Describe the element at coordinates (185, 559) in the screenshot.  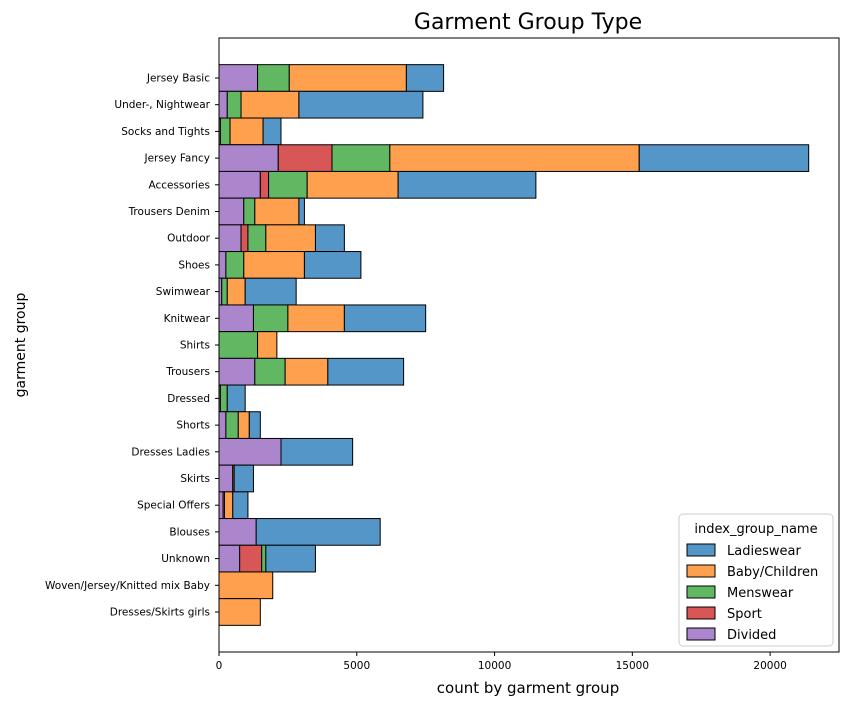
I see `y-tick-label: Unknown` at that location.